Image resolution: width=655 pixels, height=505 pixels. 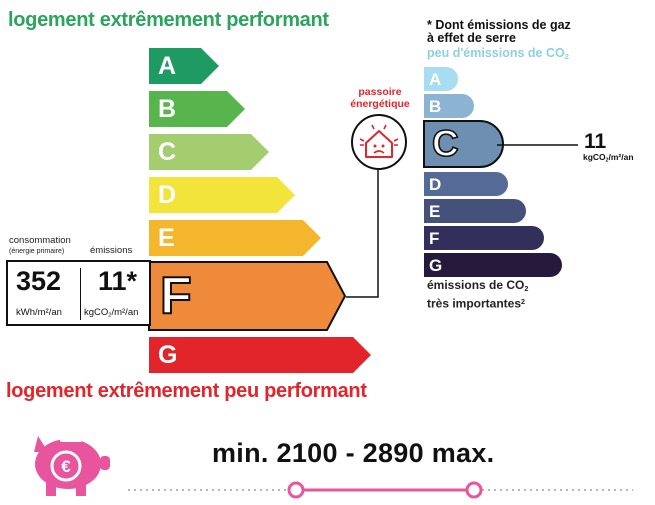 I want to click on dpe-letter-g: G, so click(x=168, y=355).